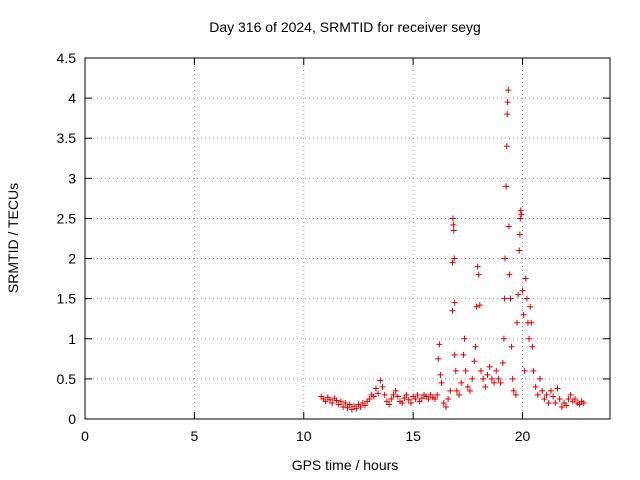 The width and height of the screenshot is (640, 480). What do you see at coordinates (72, 259) in the screenshot?
I see `y-tick-label: 2` at bounding box center [72, 259].